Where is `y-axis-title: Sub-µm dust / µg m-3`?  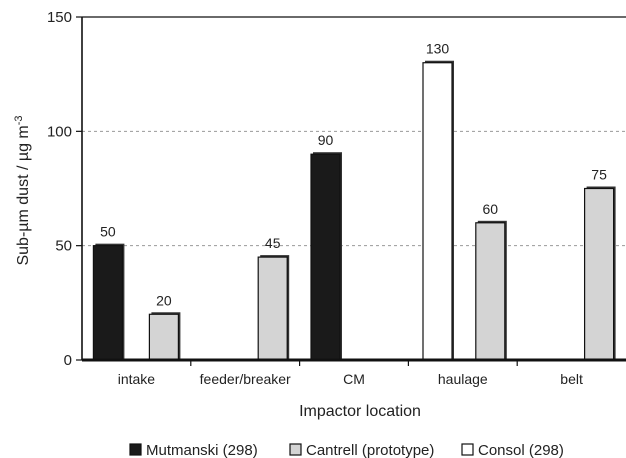 y-axis-title: Sub-µm dust / µg m-3 is located at coordinates (22, 190).